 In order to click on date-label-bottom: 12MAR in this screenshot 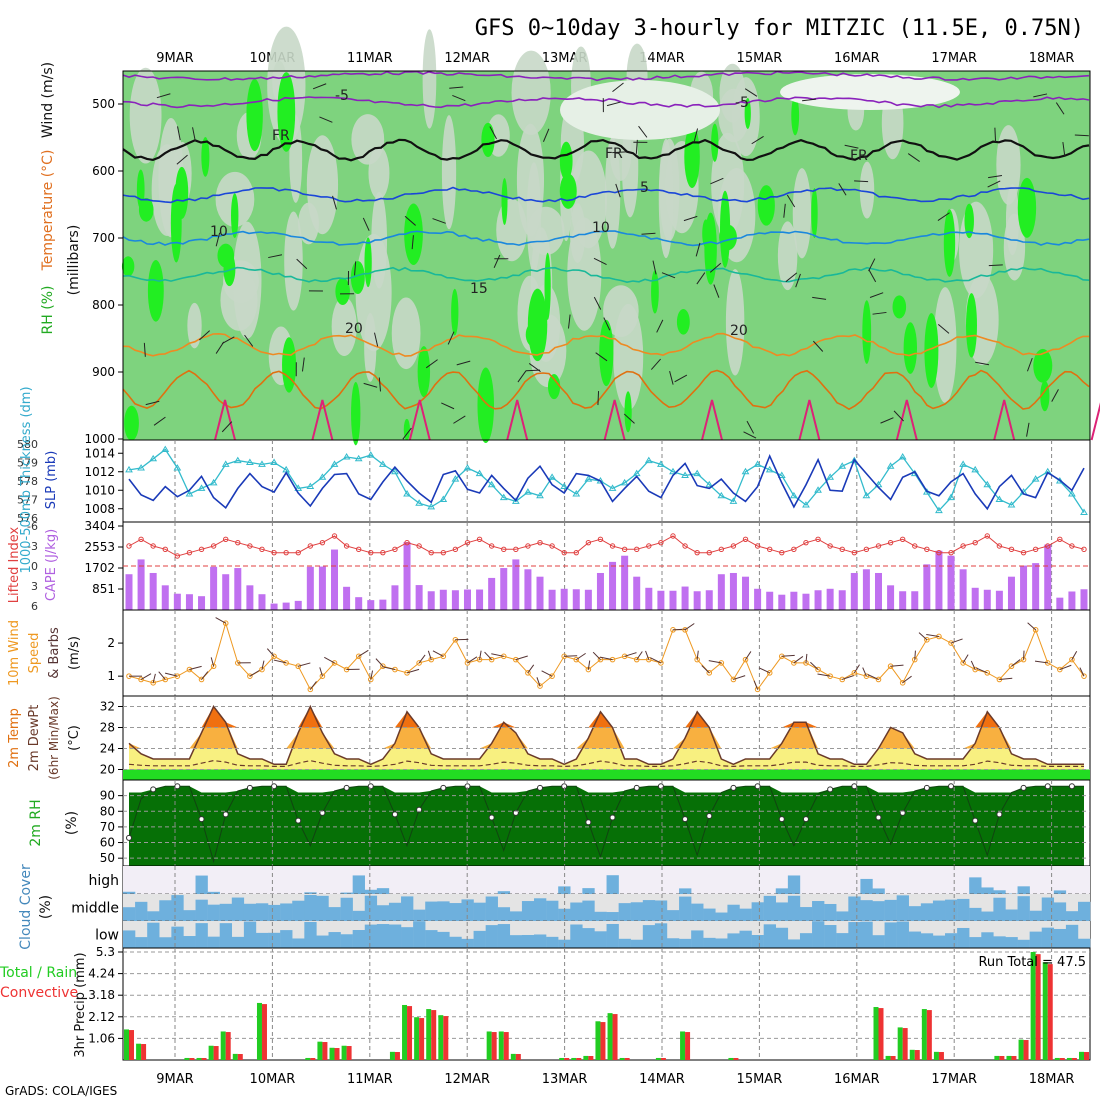, I will do `click(467, 1079)`.